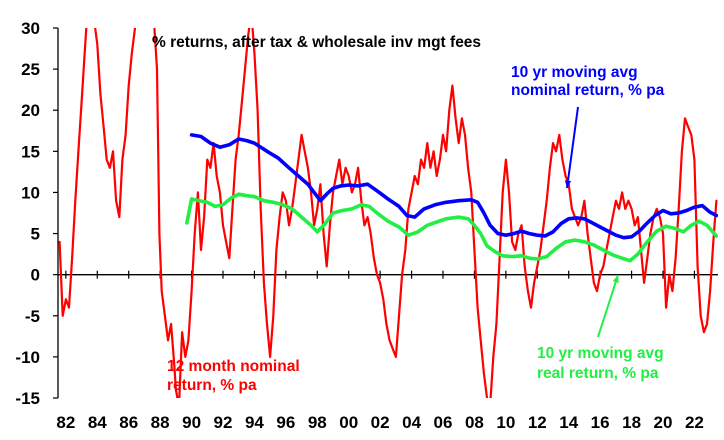  What do you see at coordinates (27, 357) in the screenshot?
I see `y-tick-label: -10` at bounding box center [27, 357].